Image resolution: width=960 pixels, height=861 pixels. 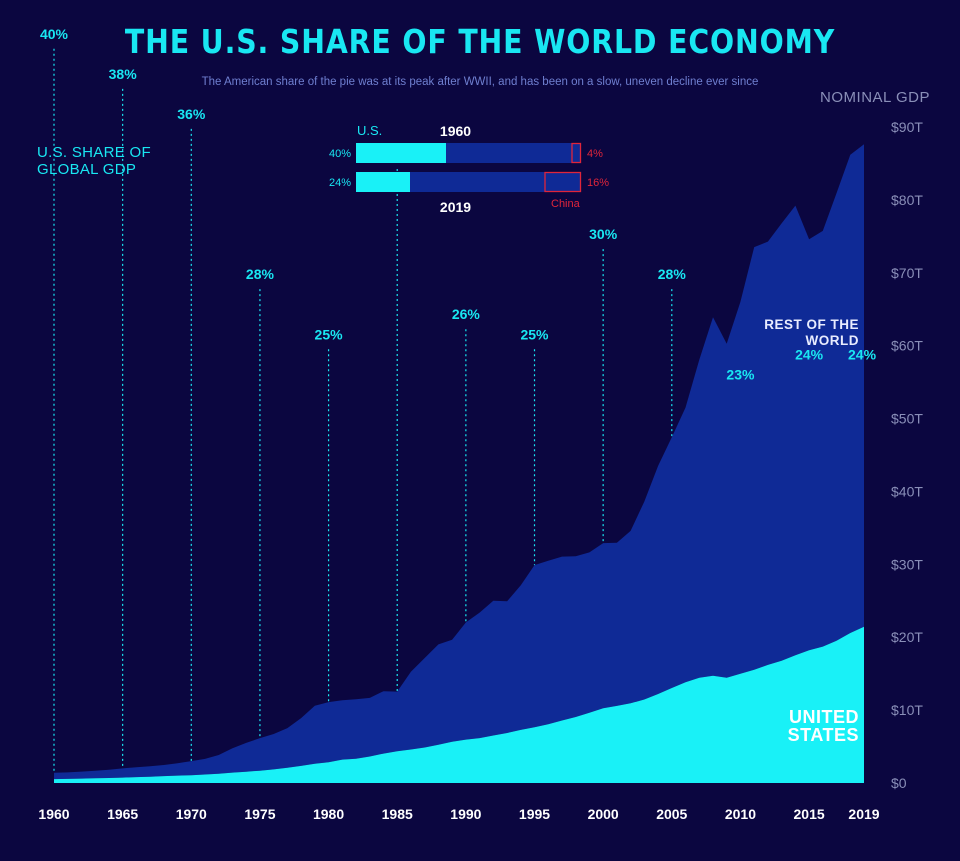 What do you see at coordinates (259, 814) in the screenshot?
I see `x-tick-label: 1975` at bounding box center [259, 814].